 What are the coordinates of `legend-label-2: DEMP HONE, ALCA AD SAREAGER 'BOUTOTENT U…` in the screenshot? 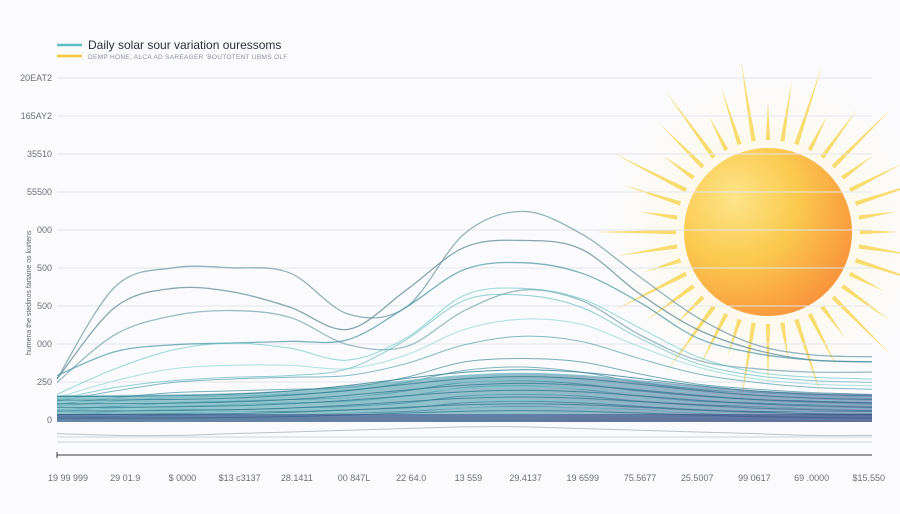 It's located at (188, 57).